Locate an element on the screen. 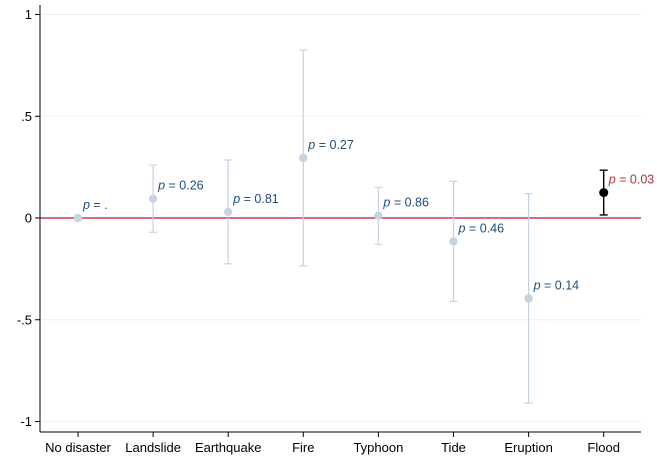  x-tick-label: Tide is located at coordinates (453, 447).